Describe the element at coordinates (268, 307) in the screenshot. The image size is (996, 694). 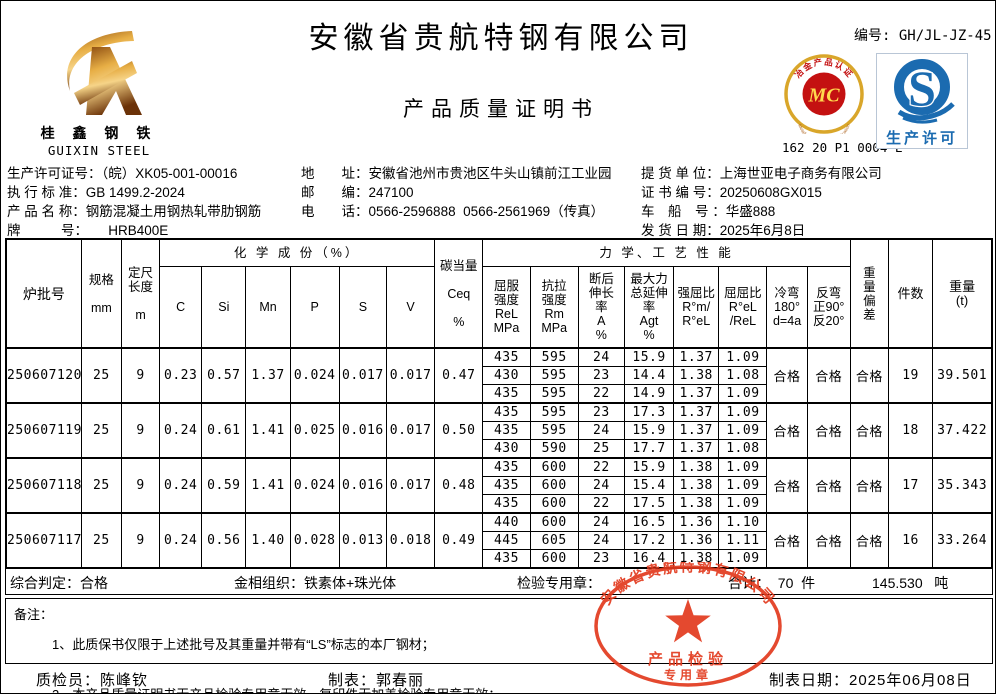
I see `col-header-mn: Mn` at that location.